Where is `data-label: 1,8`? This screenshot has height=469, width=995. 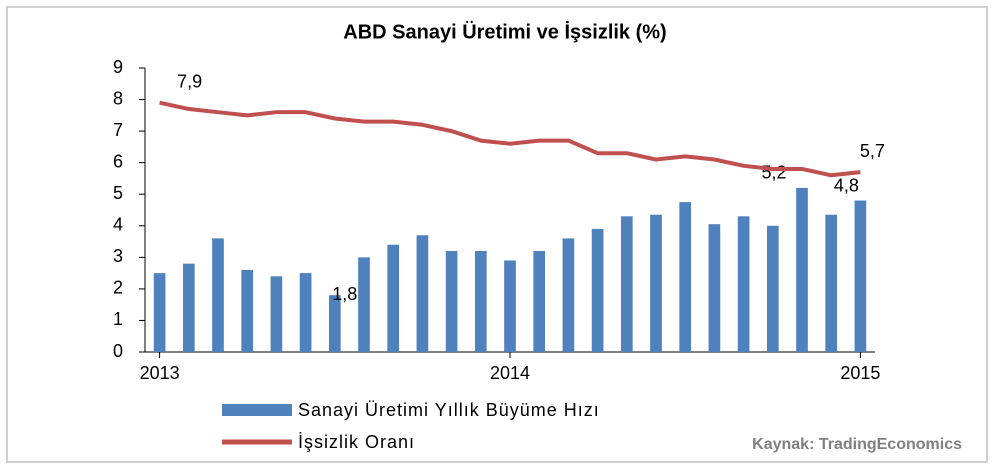 data-label: 1,8 is located at coordinates (344, 294).